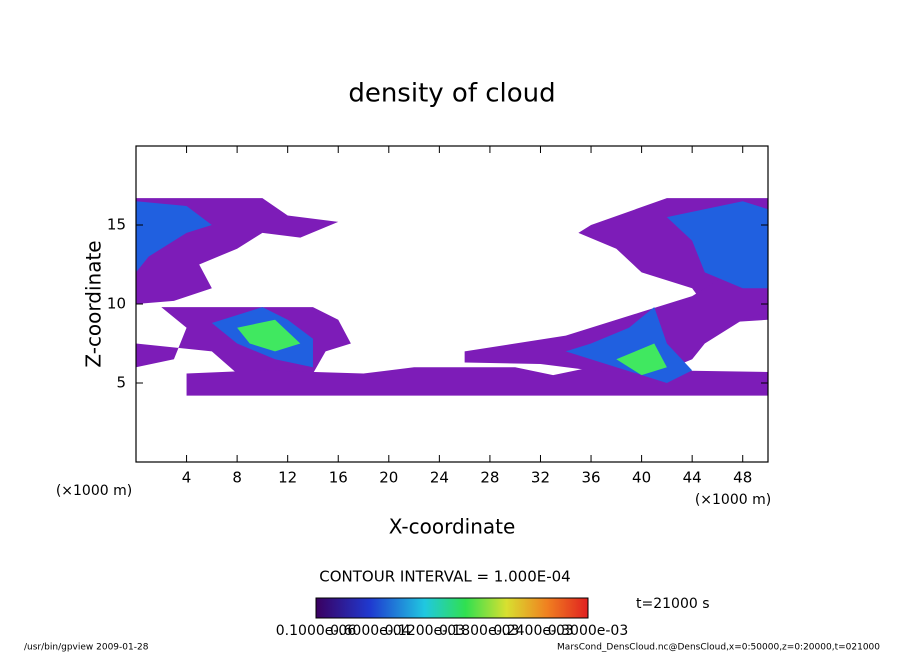  Describe the element at coordinates (733, 500) in the screenshot. I see `x-unit: (×1000 m)` at that location.